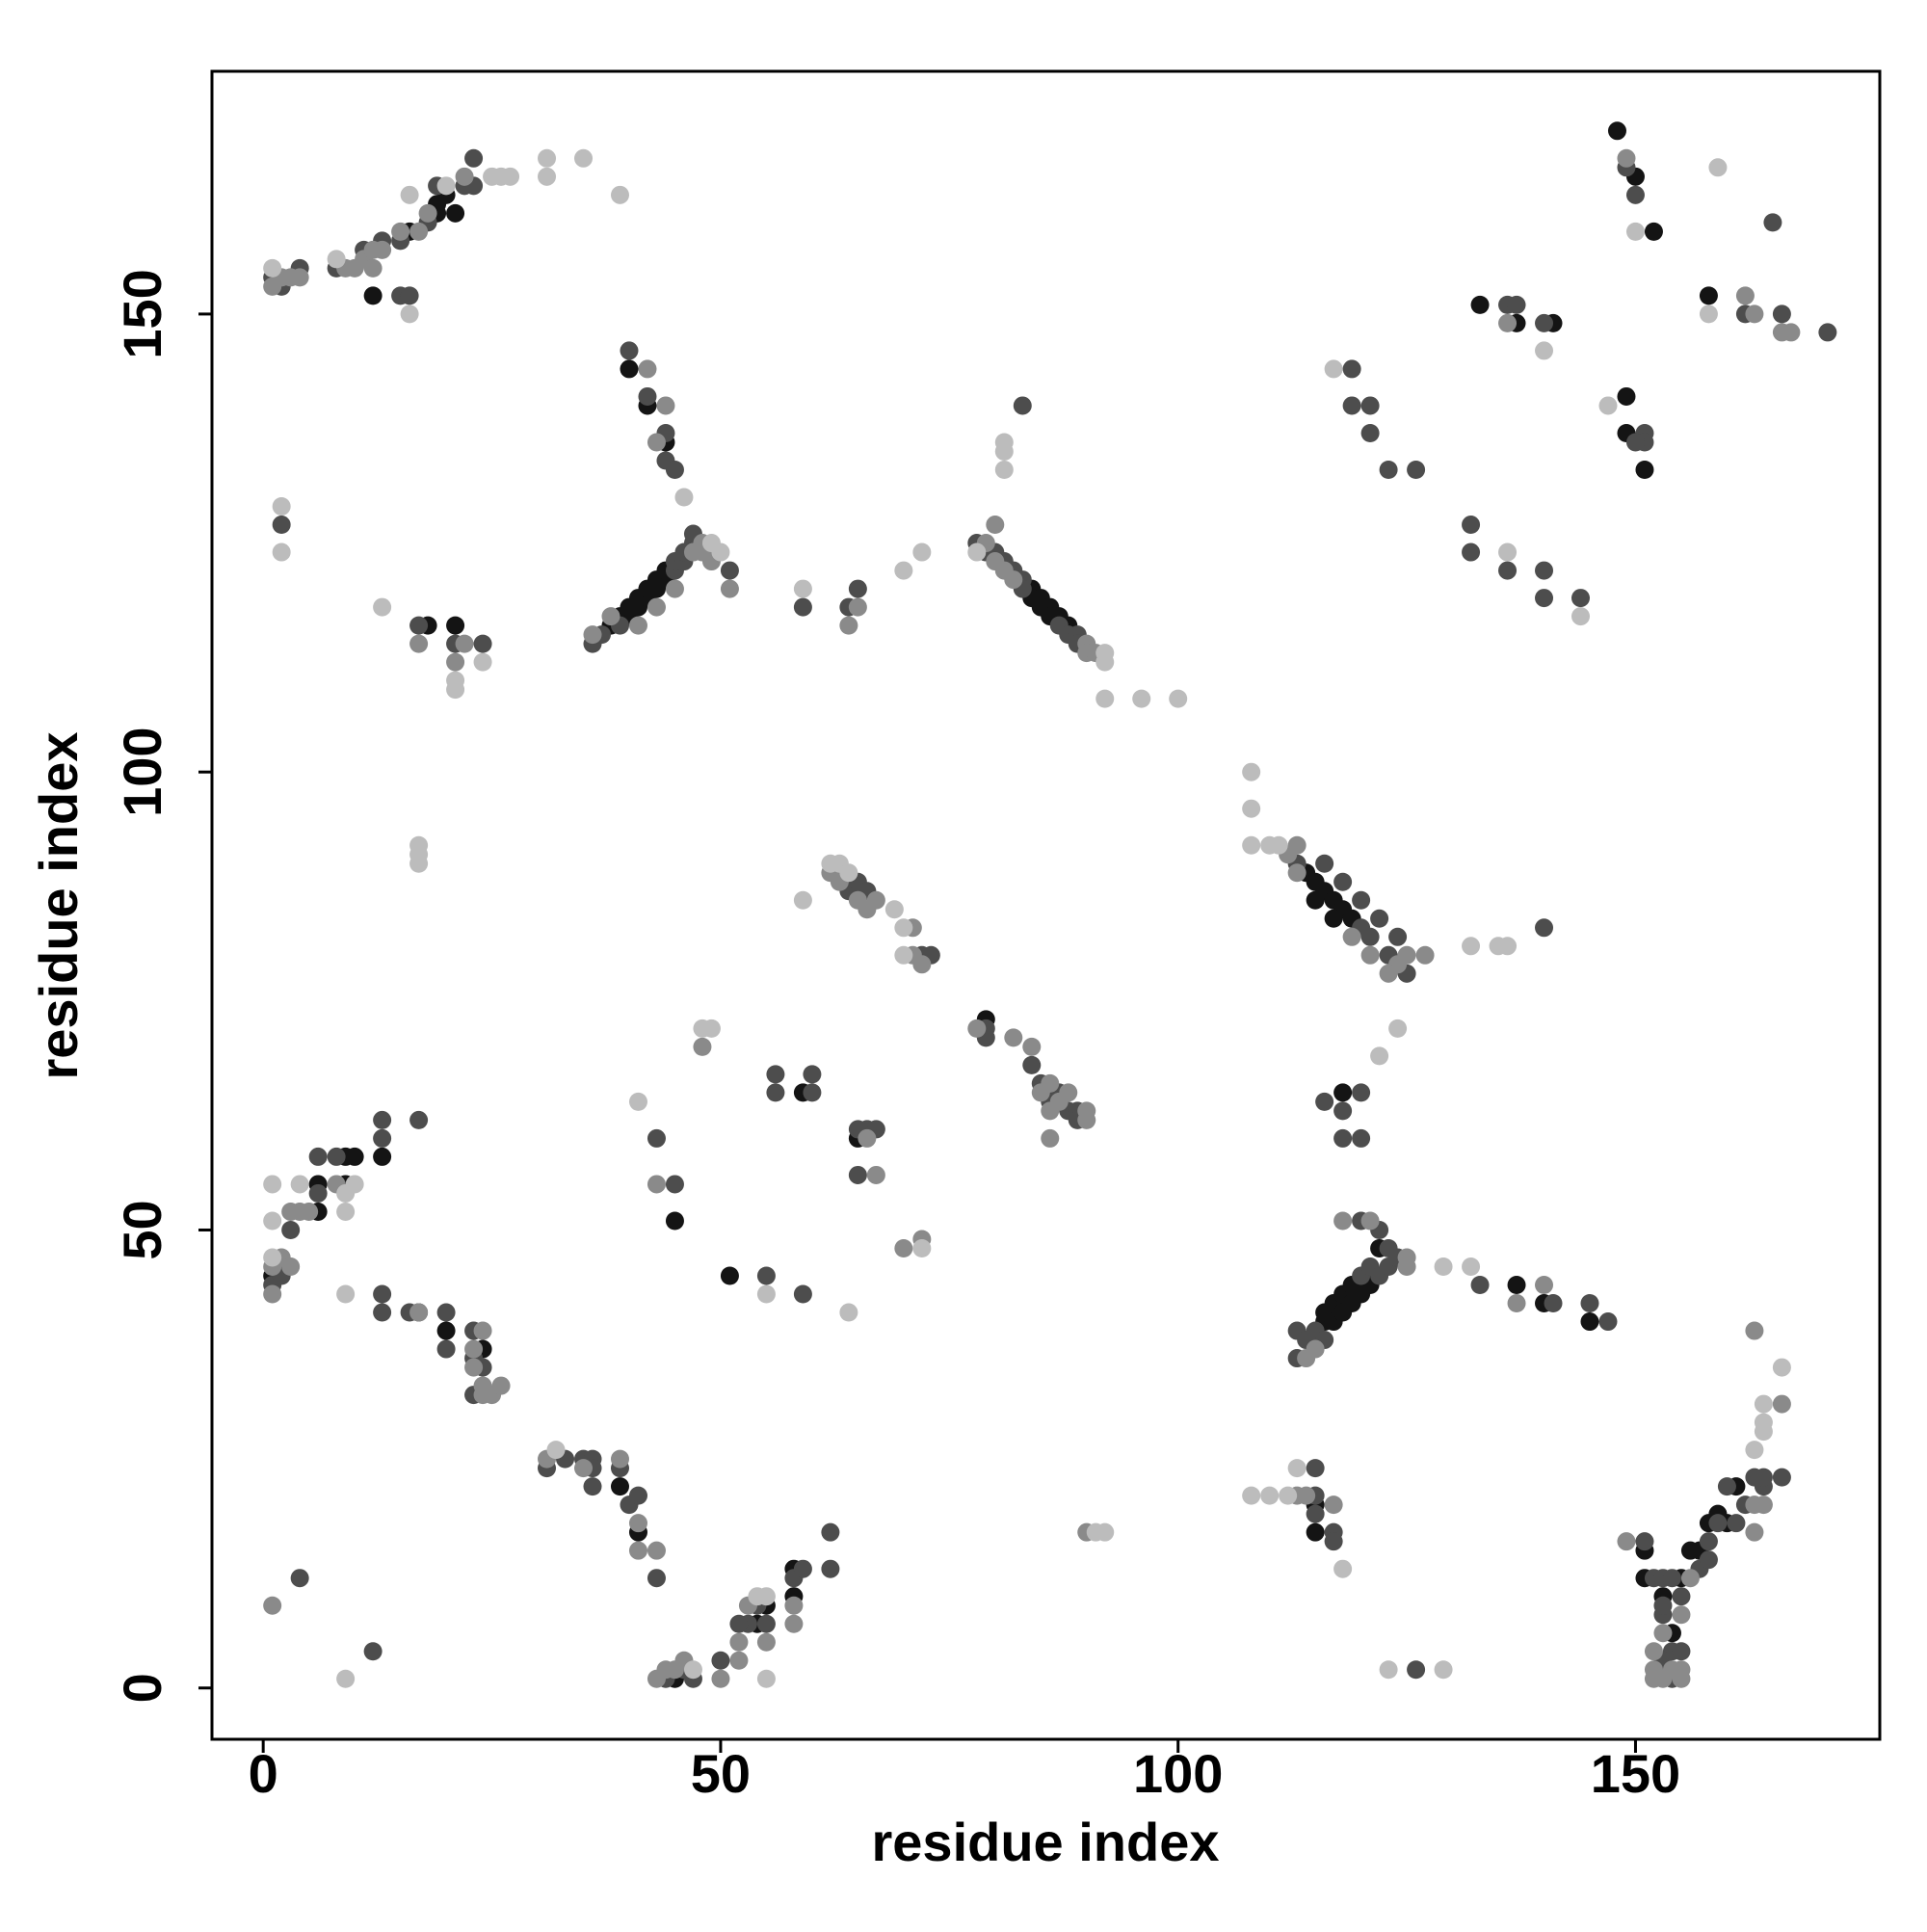 The width and height of the screenshot is (1927, 1932). What do you see at coordinates (142, 771) in the screenshot?
I see `y-tick-label: 100` at bounding box center [142, 771].